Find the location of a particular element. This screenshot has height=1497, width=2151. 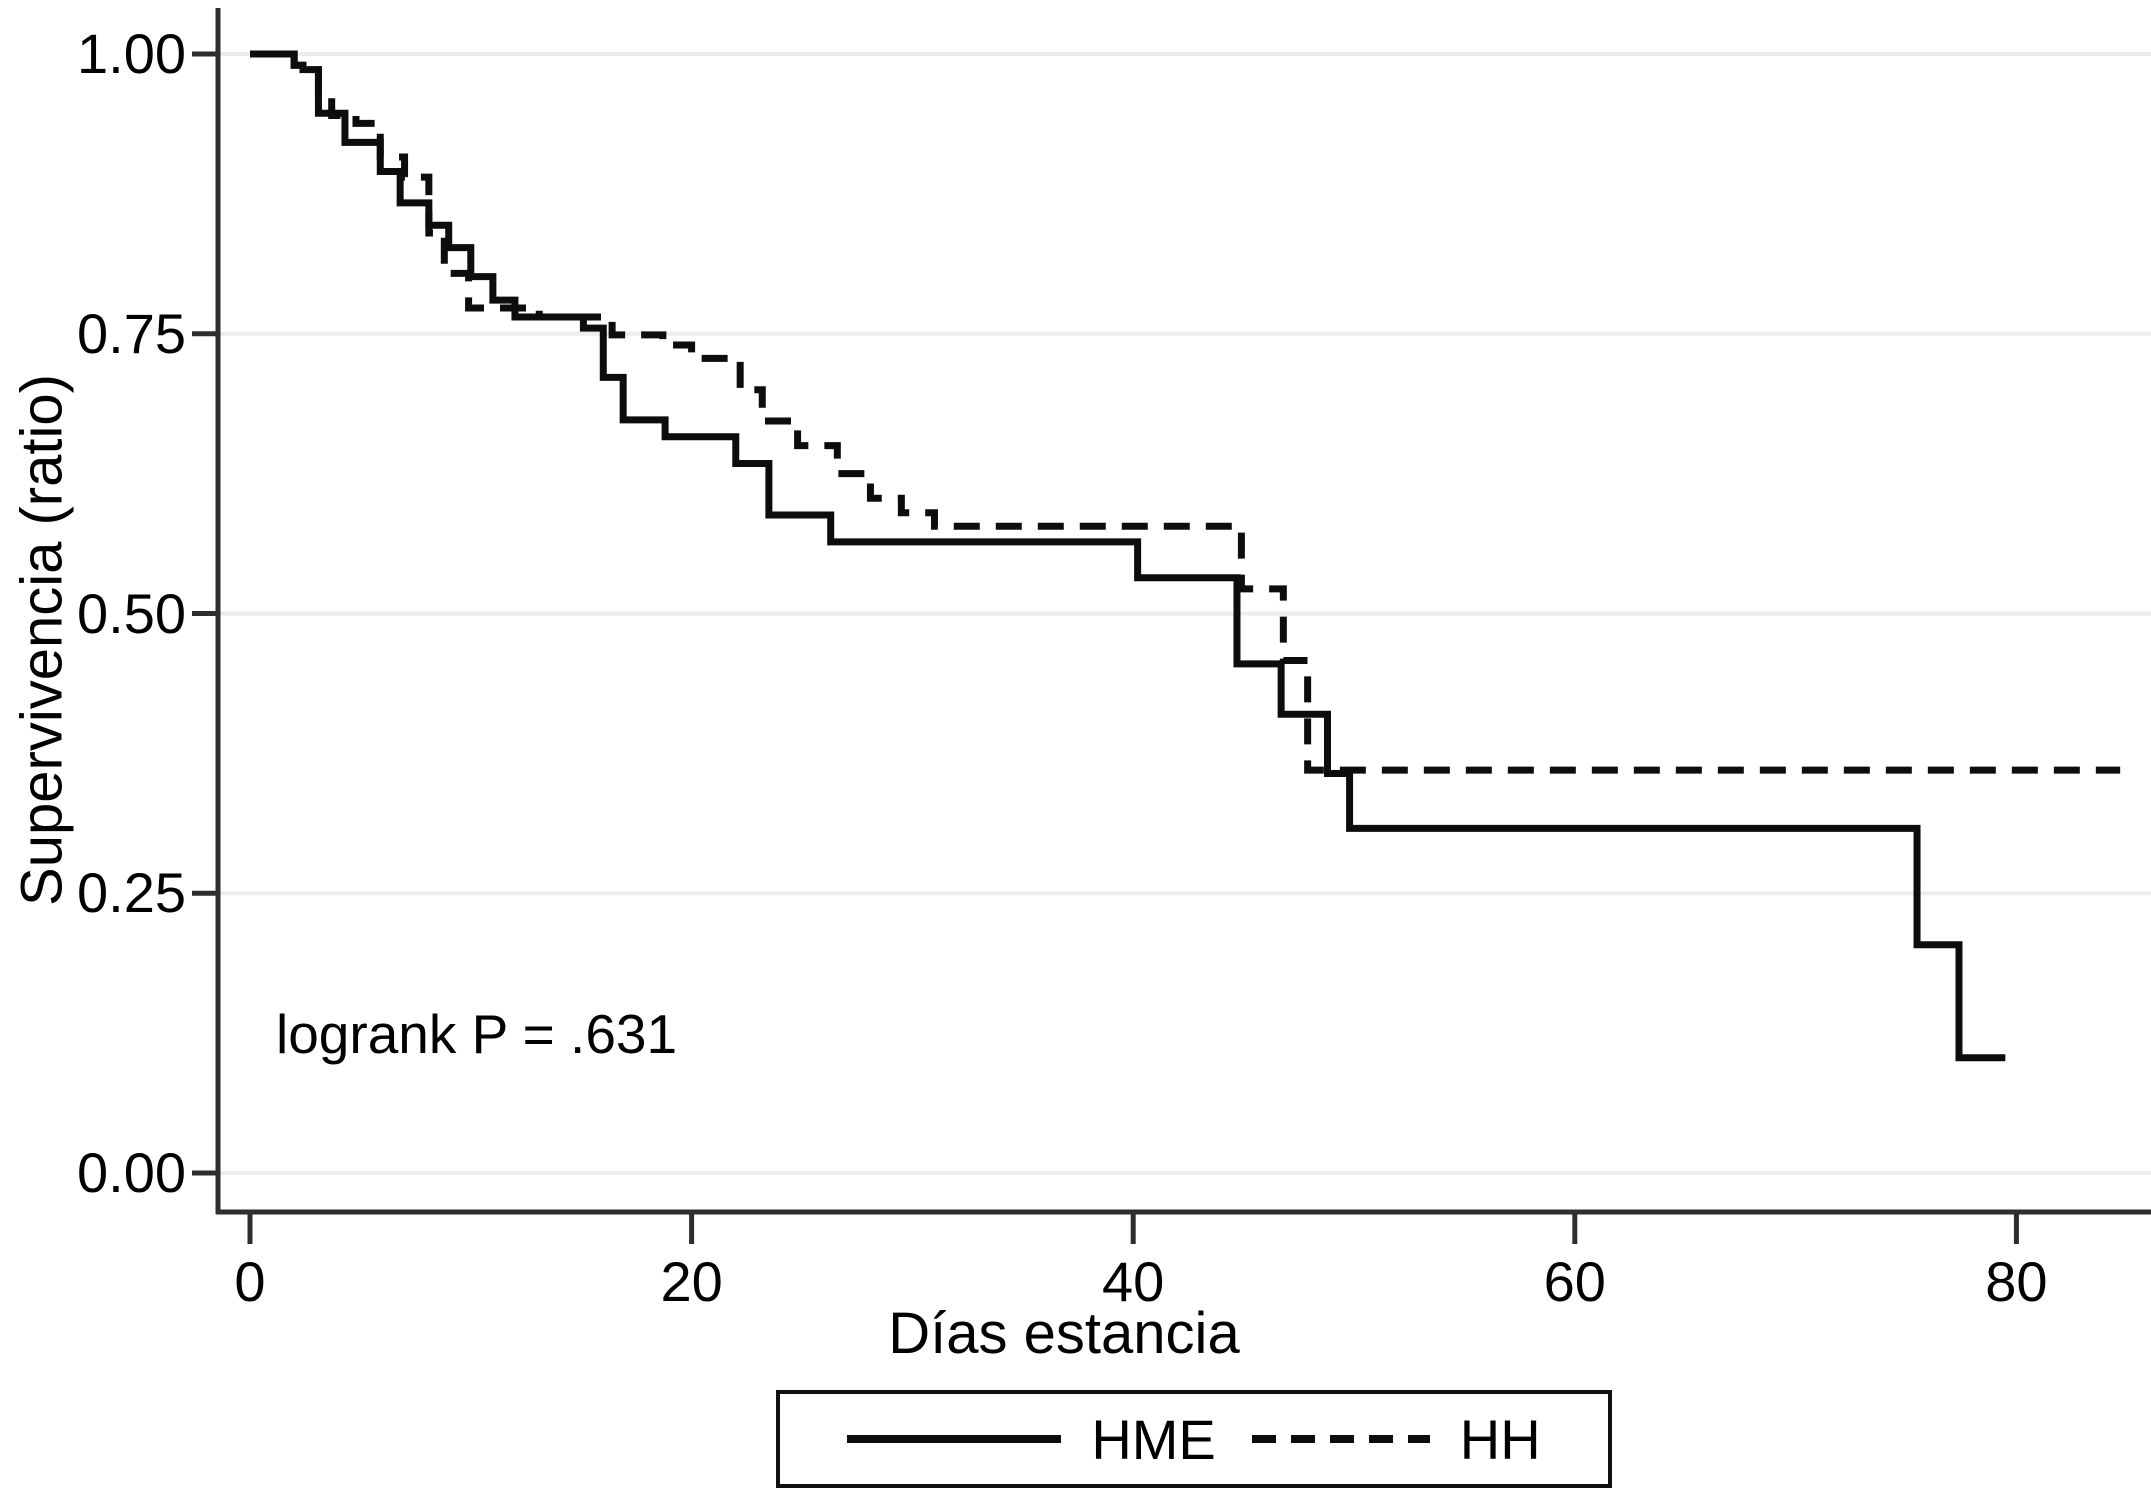

x-tick-label: 0 is located at coordinates (250, 1281).